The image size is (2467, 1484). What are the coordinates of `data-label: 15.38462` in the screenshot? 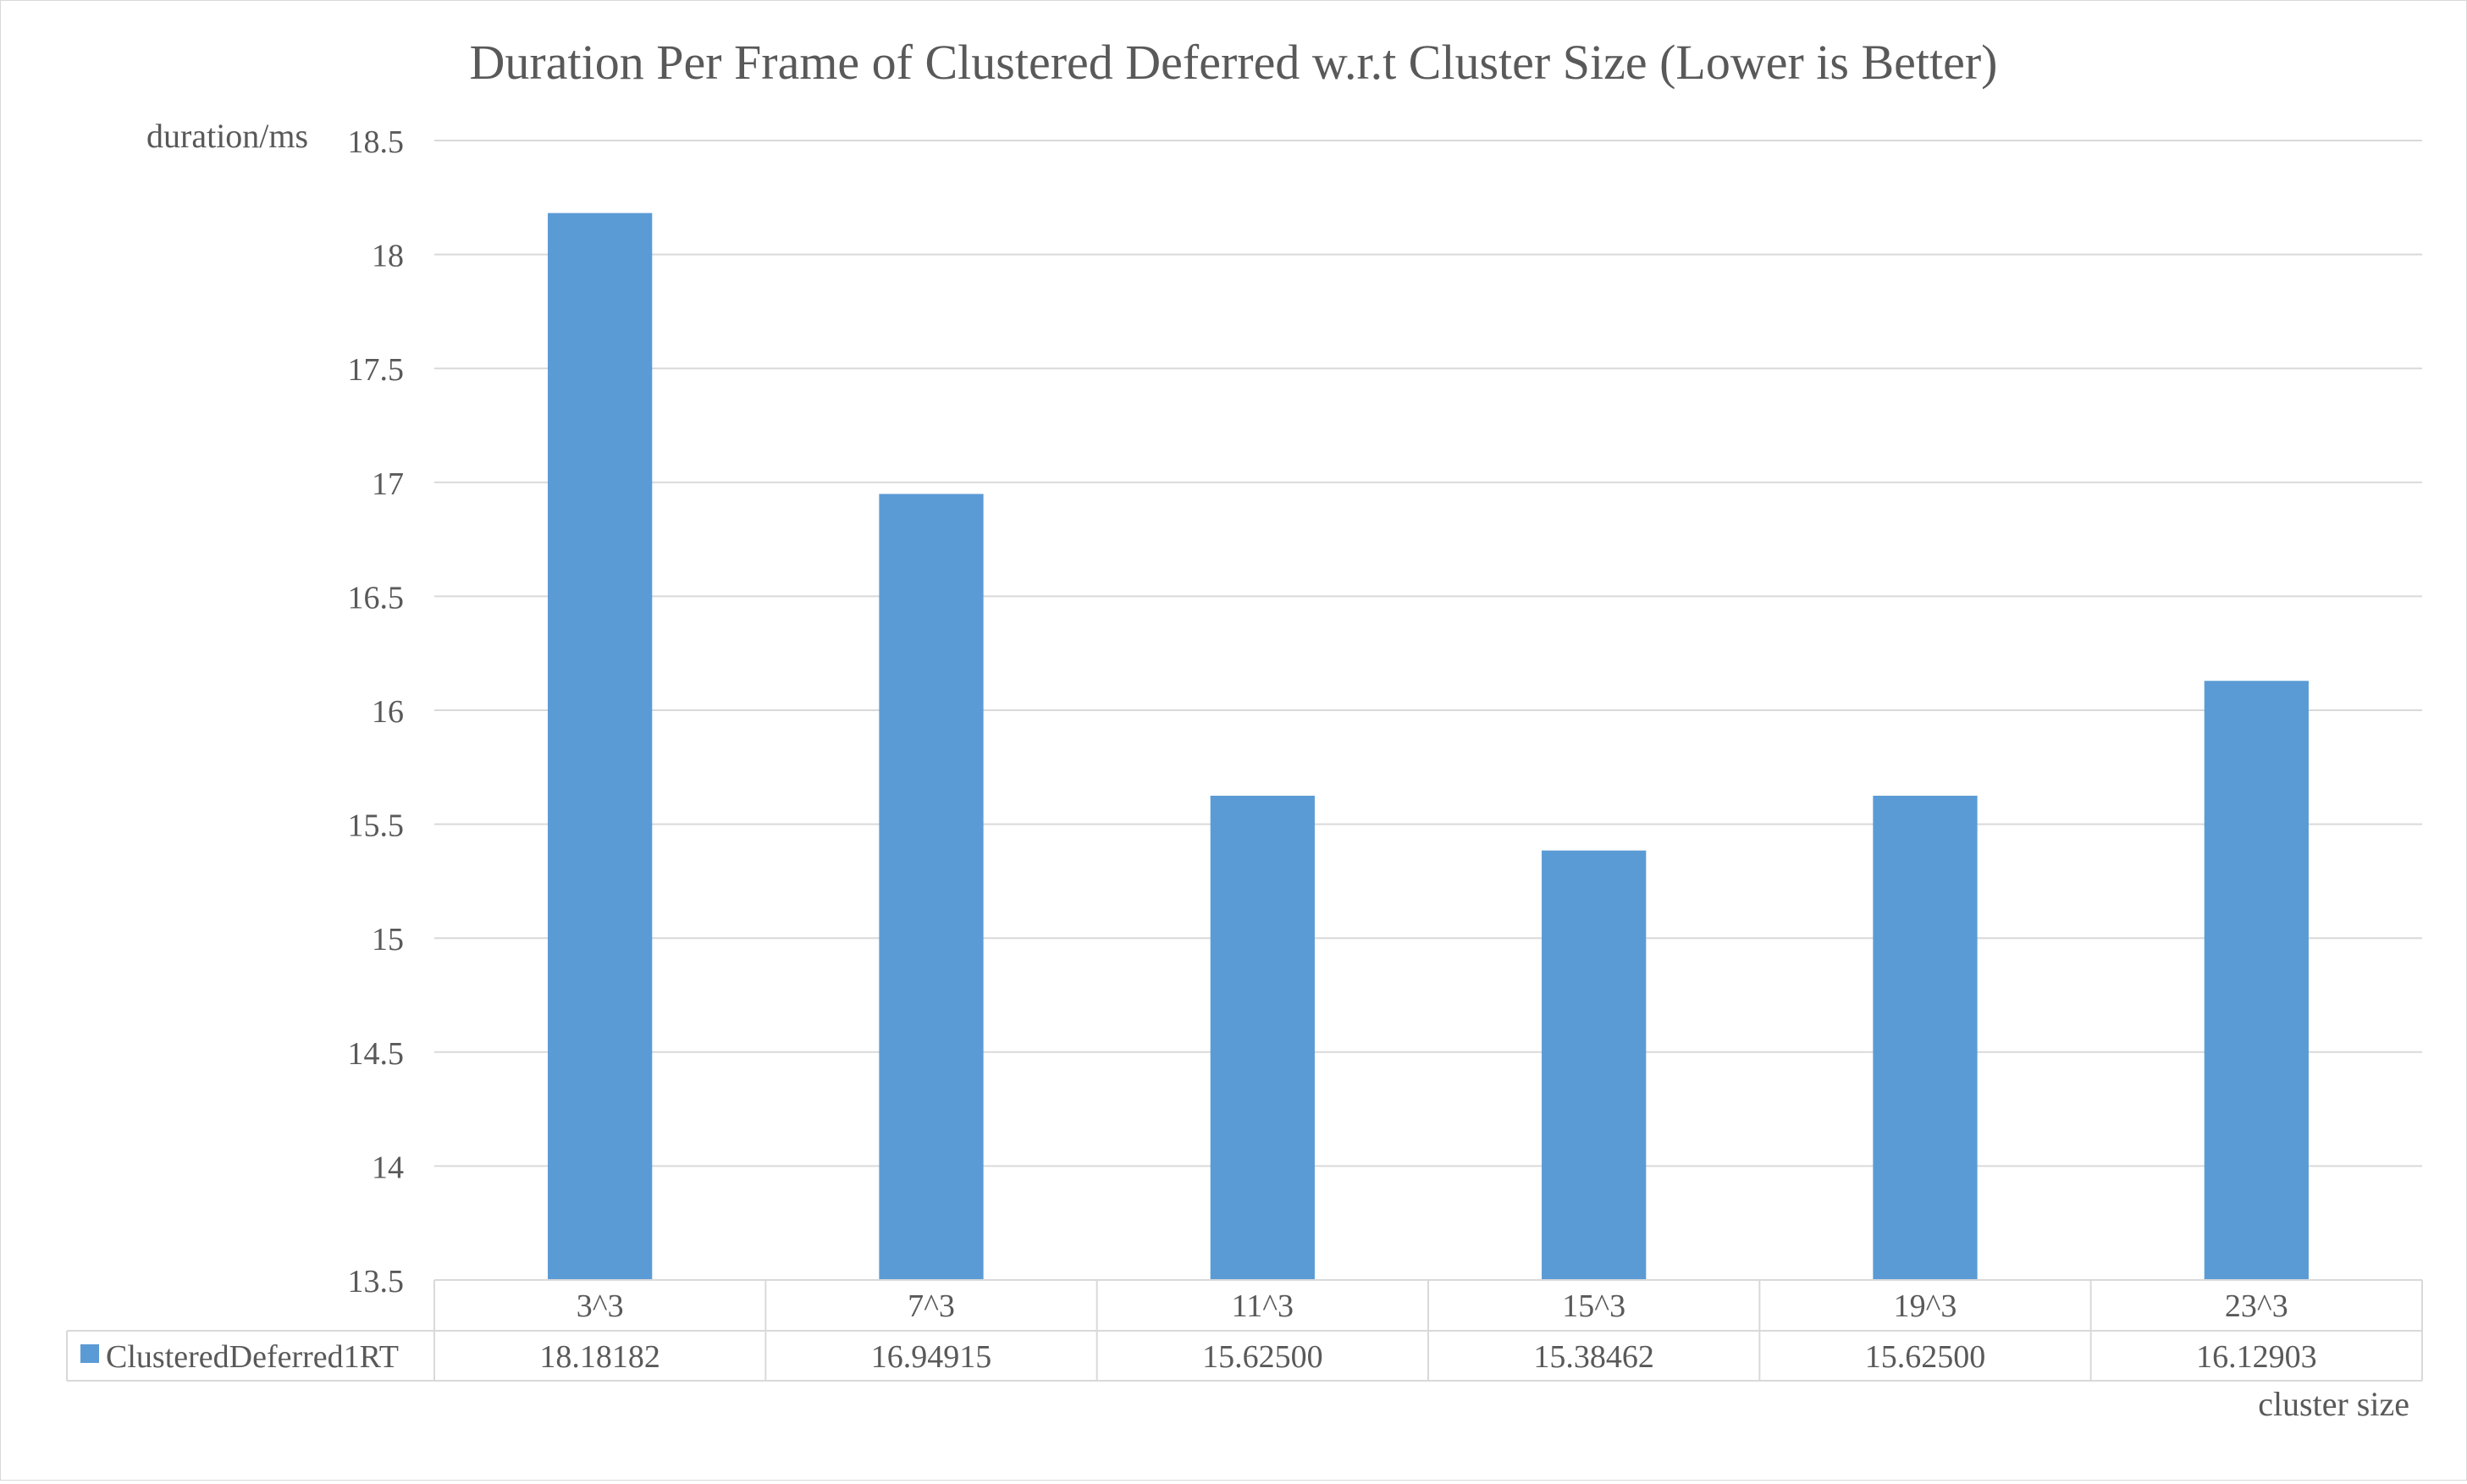 It's located at (1593, 1357).